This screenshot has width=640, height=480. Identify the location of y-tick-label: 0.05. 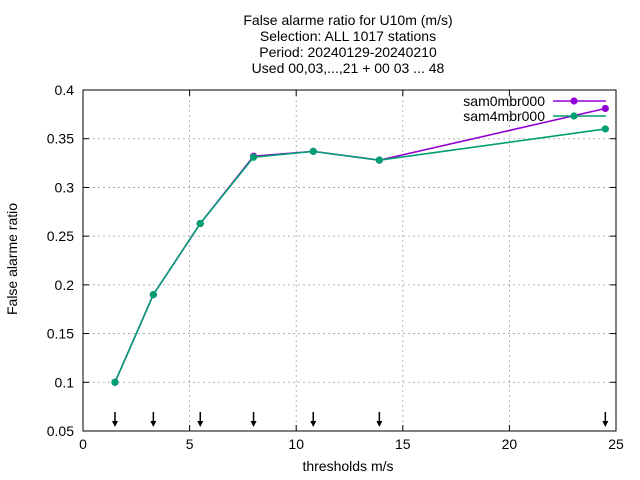
(60, 431).